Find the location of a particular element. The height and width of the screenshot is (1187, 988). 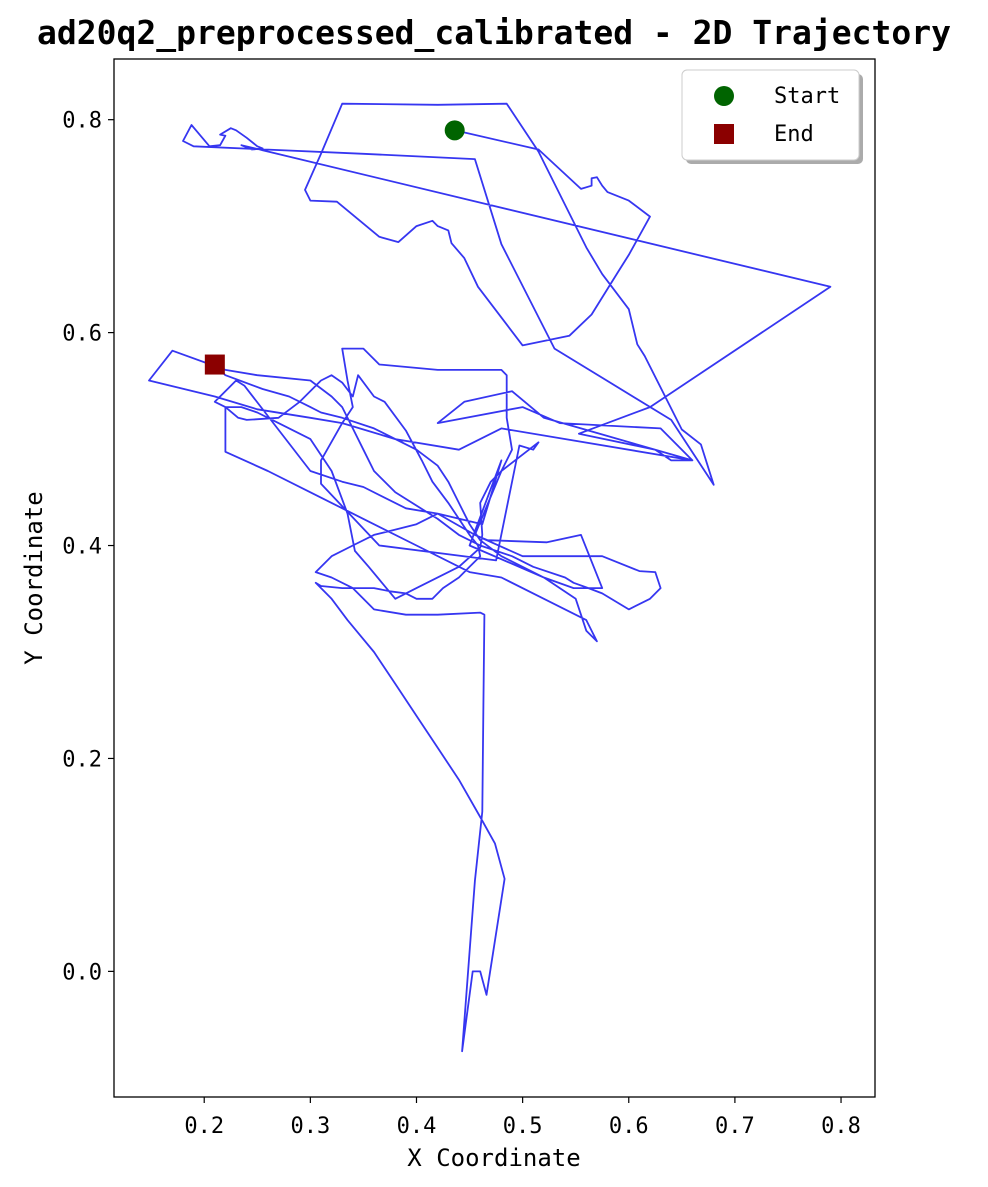

x-tick-label: 0.7 is located at coordinates (735, 1126).